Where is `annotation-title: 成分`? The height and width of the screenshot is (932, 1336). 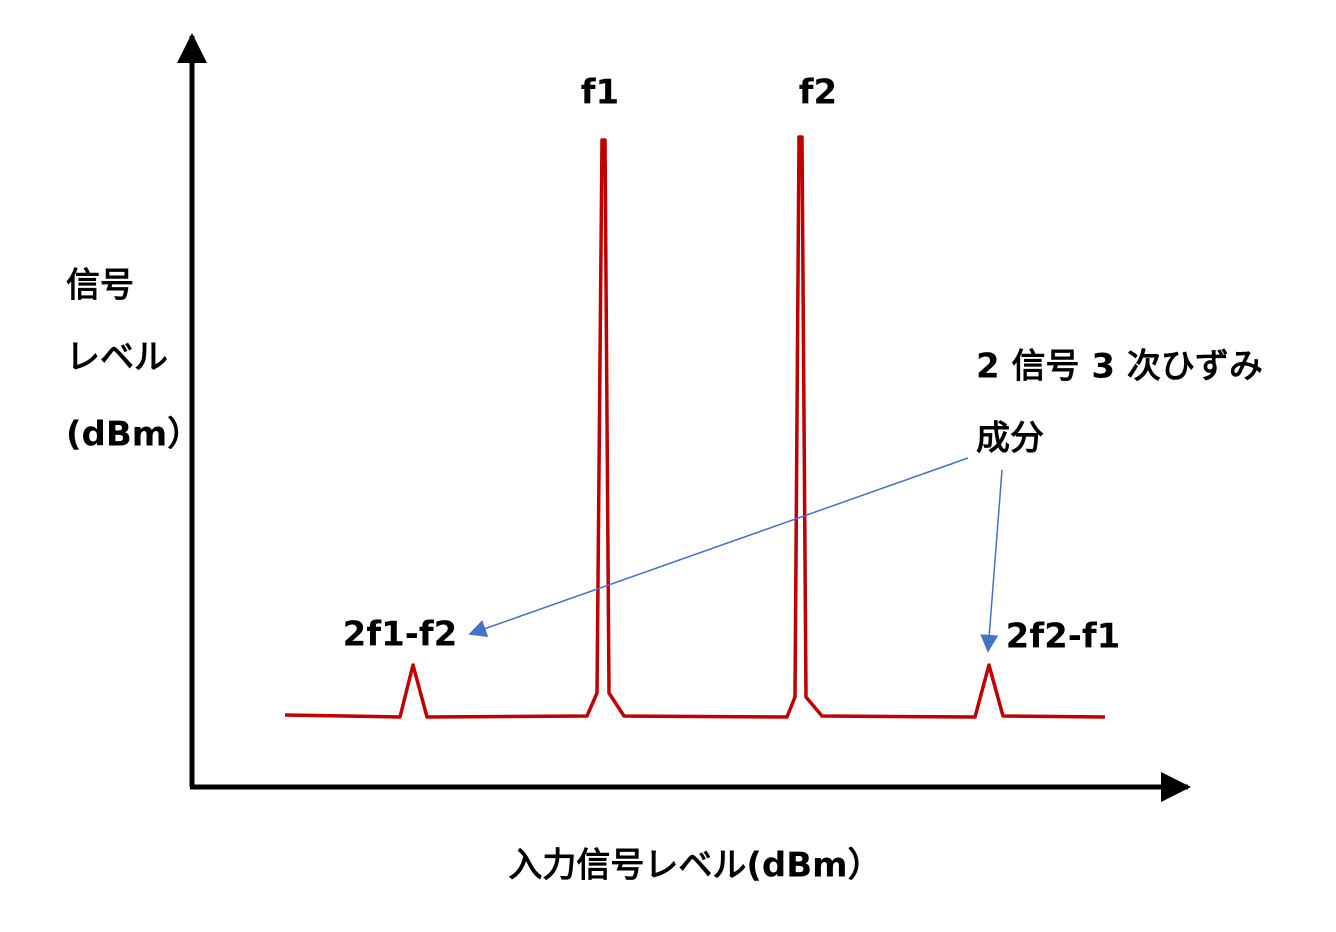
annotation-title: 成分 is located at coordinates (1010, 439).